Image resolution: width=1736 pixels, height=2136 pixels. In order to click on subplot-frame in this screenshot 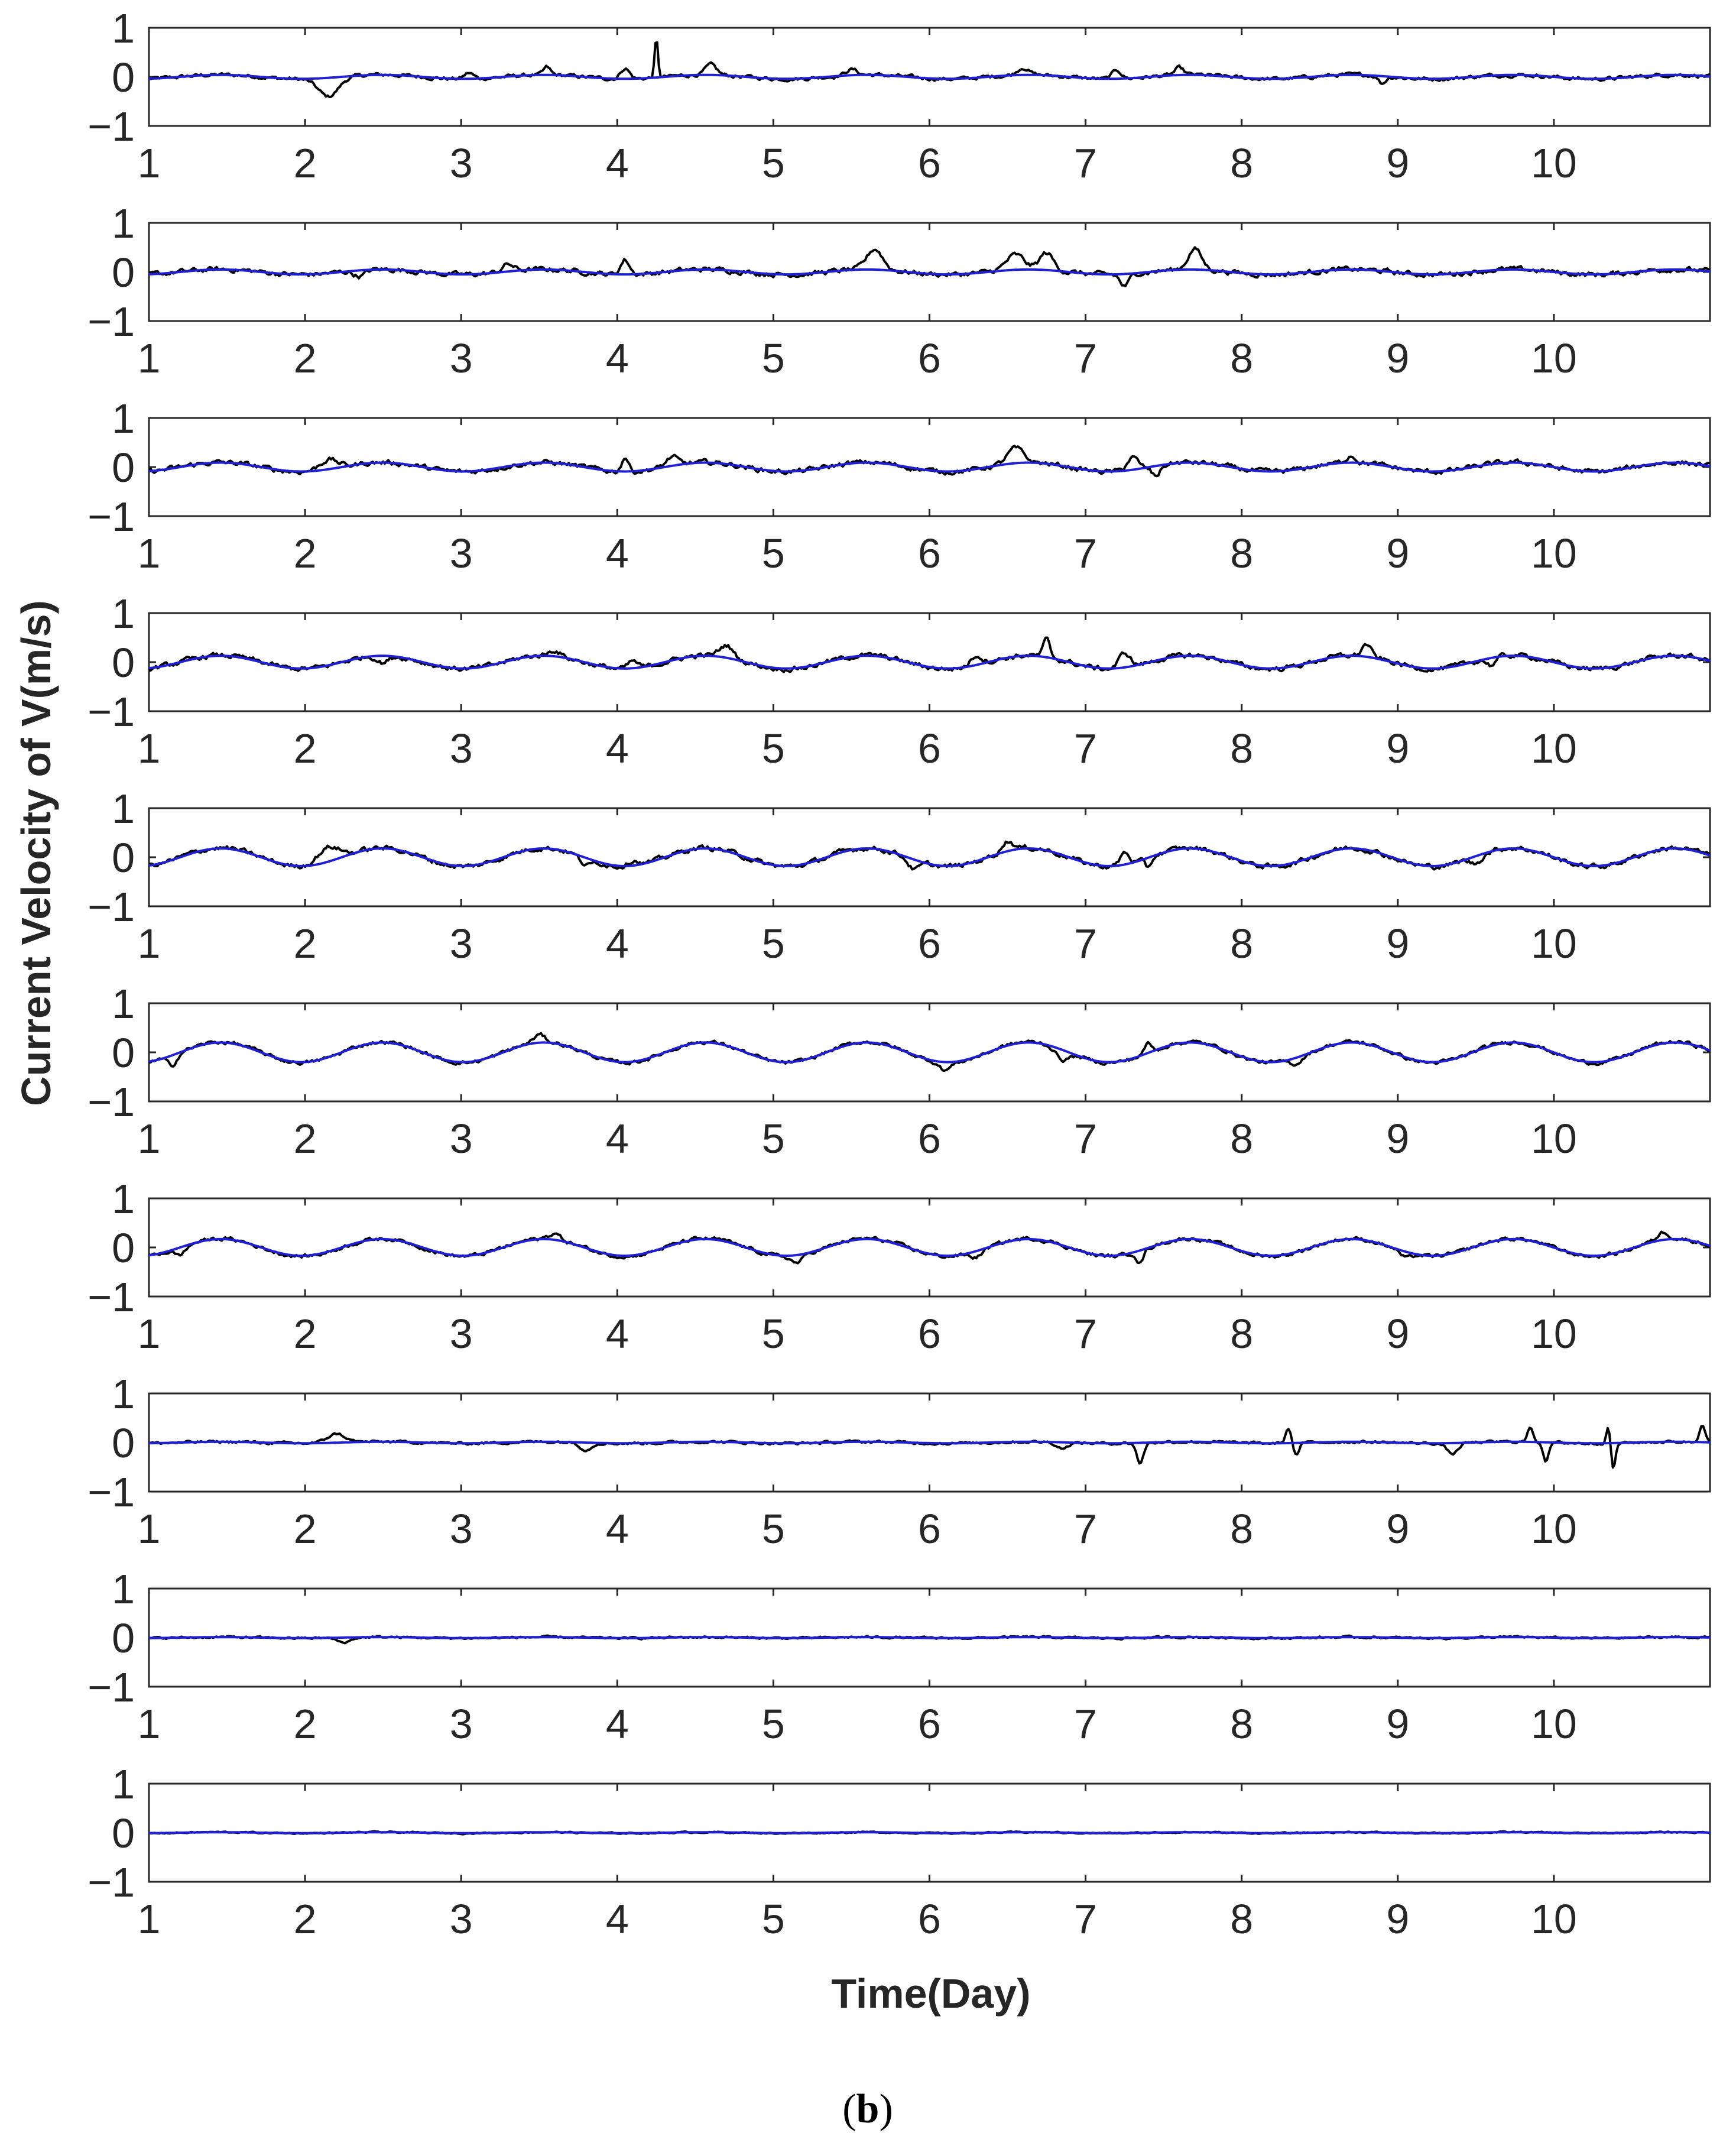, I will do `click(930, 1052)`.